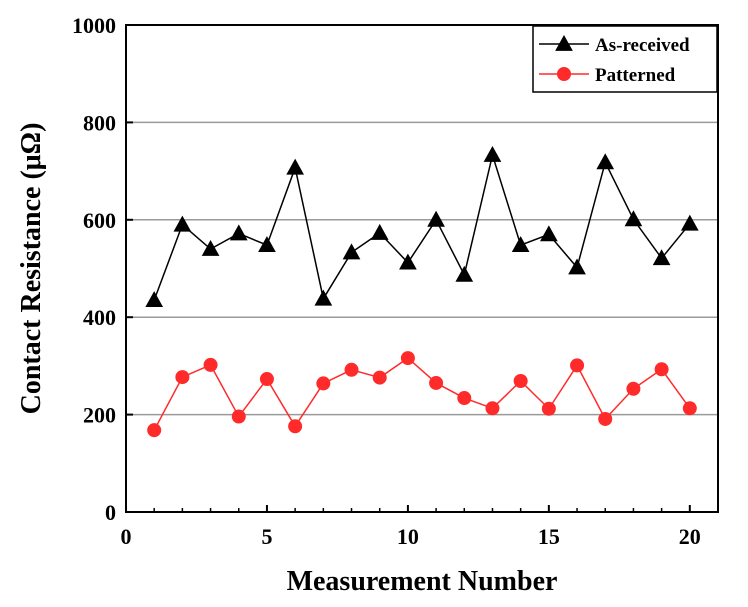 This screenshot has height=607, width=748. What do you see at coordinates (690, 536) in the screenshot?
I see `x-tick-label: 20` at bounding box center [690, 536].